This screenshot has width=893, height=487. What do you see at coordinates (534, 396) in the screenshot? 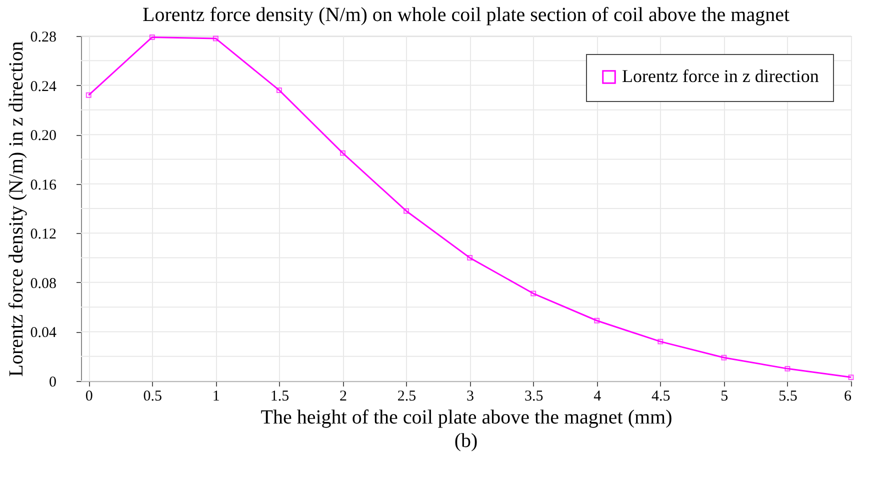
I see `x-tick-label: 3.5` at bounding box center [534, 396].